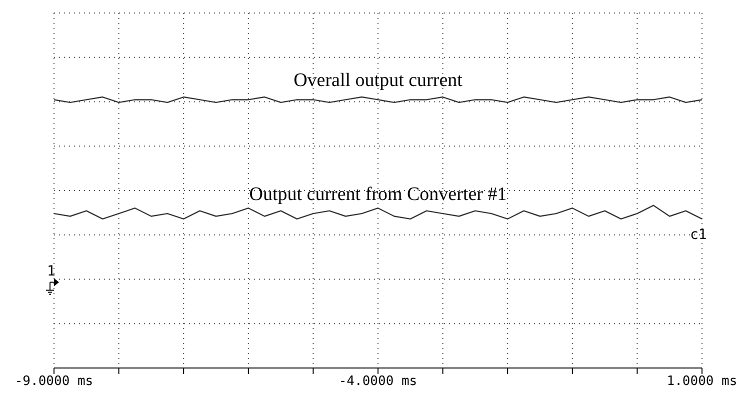 Image resolution: width=748 pixels, height=406 pixels. I want to click on annotation: c1, so click(698, 234).